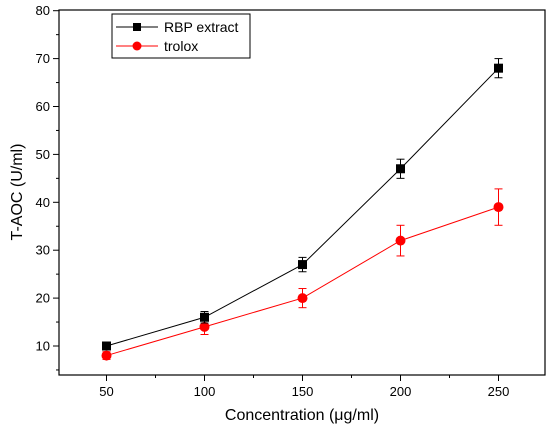 The image size is (550, 432). I want to click on x-tick-label: 200, so click(401, 391).